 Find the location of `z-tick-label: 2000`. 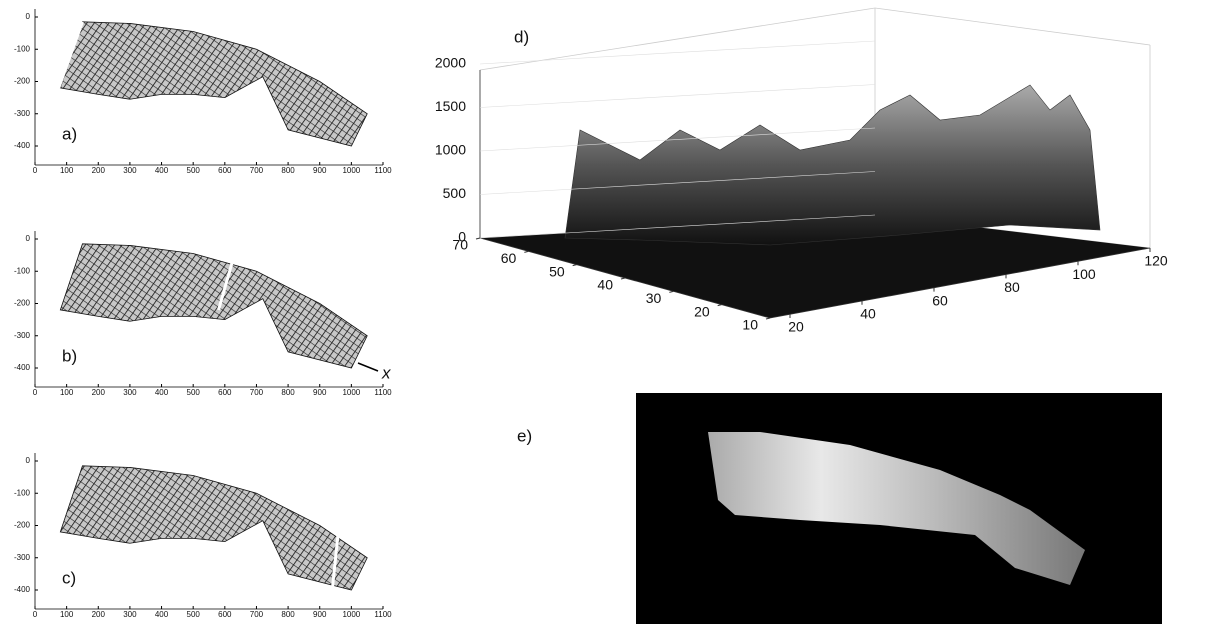

z-tick-label: 2000 is located at coordinates (450, 63).